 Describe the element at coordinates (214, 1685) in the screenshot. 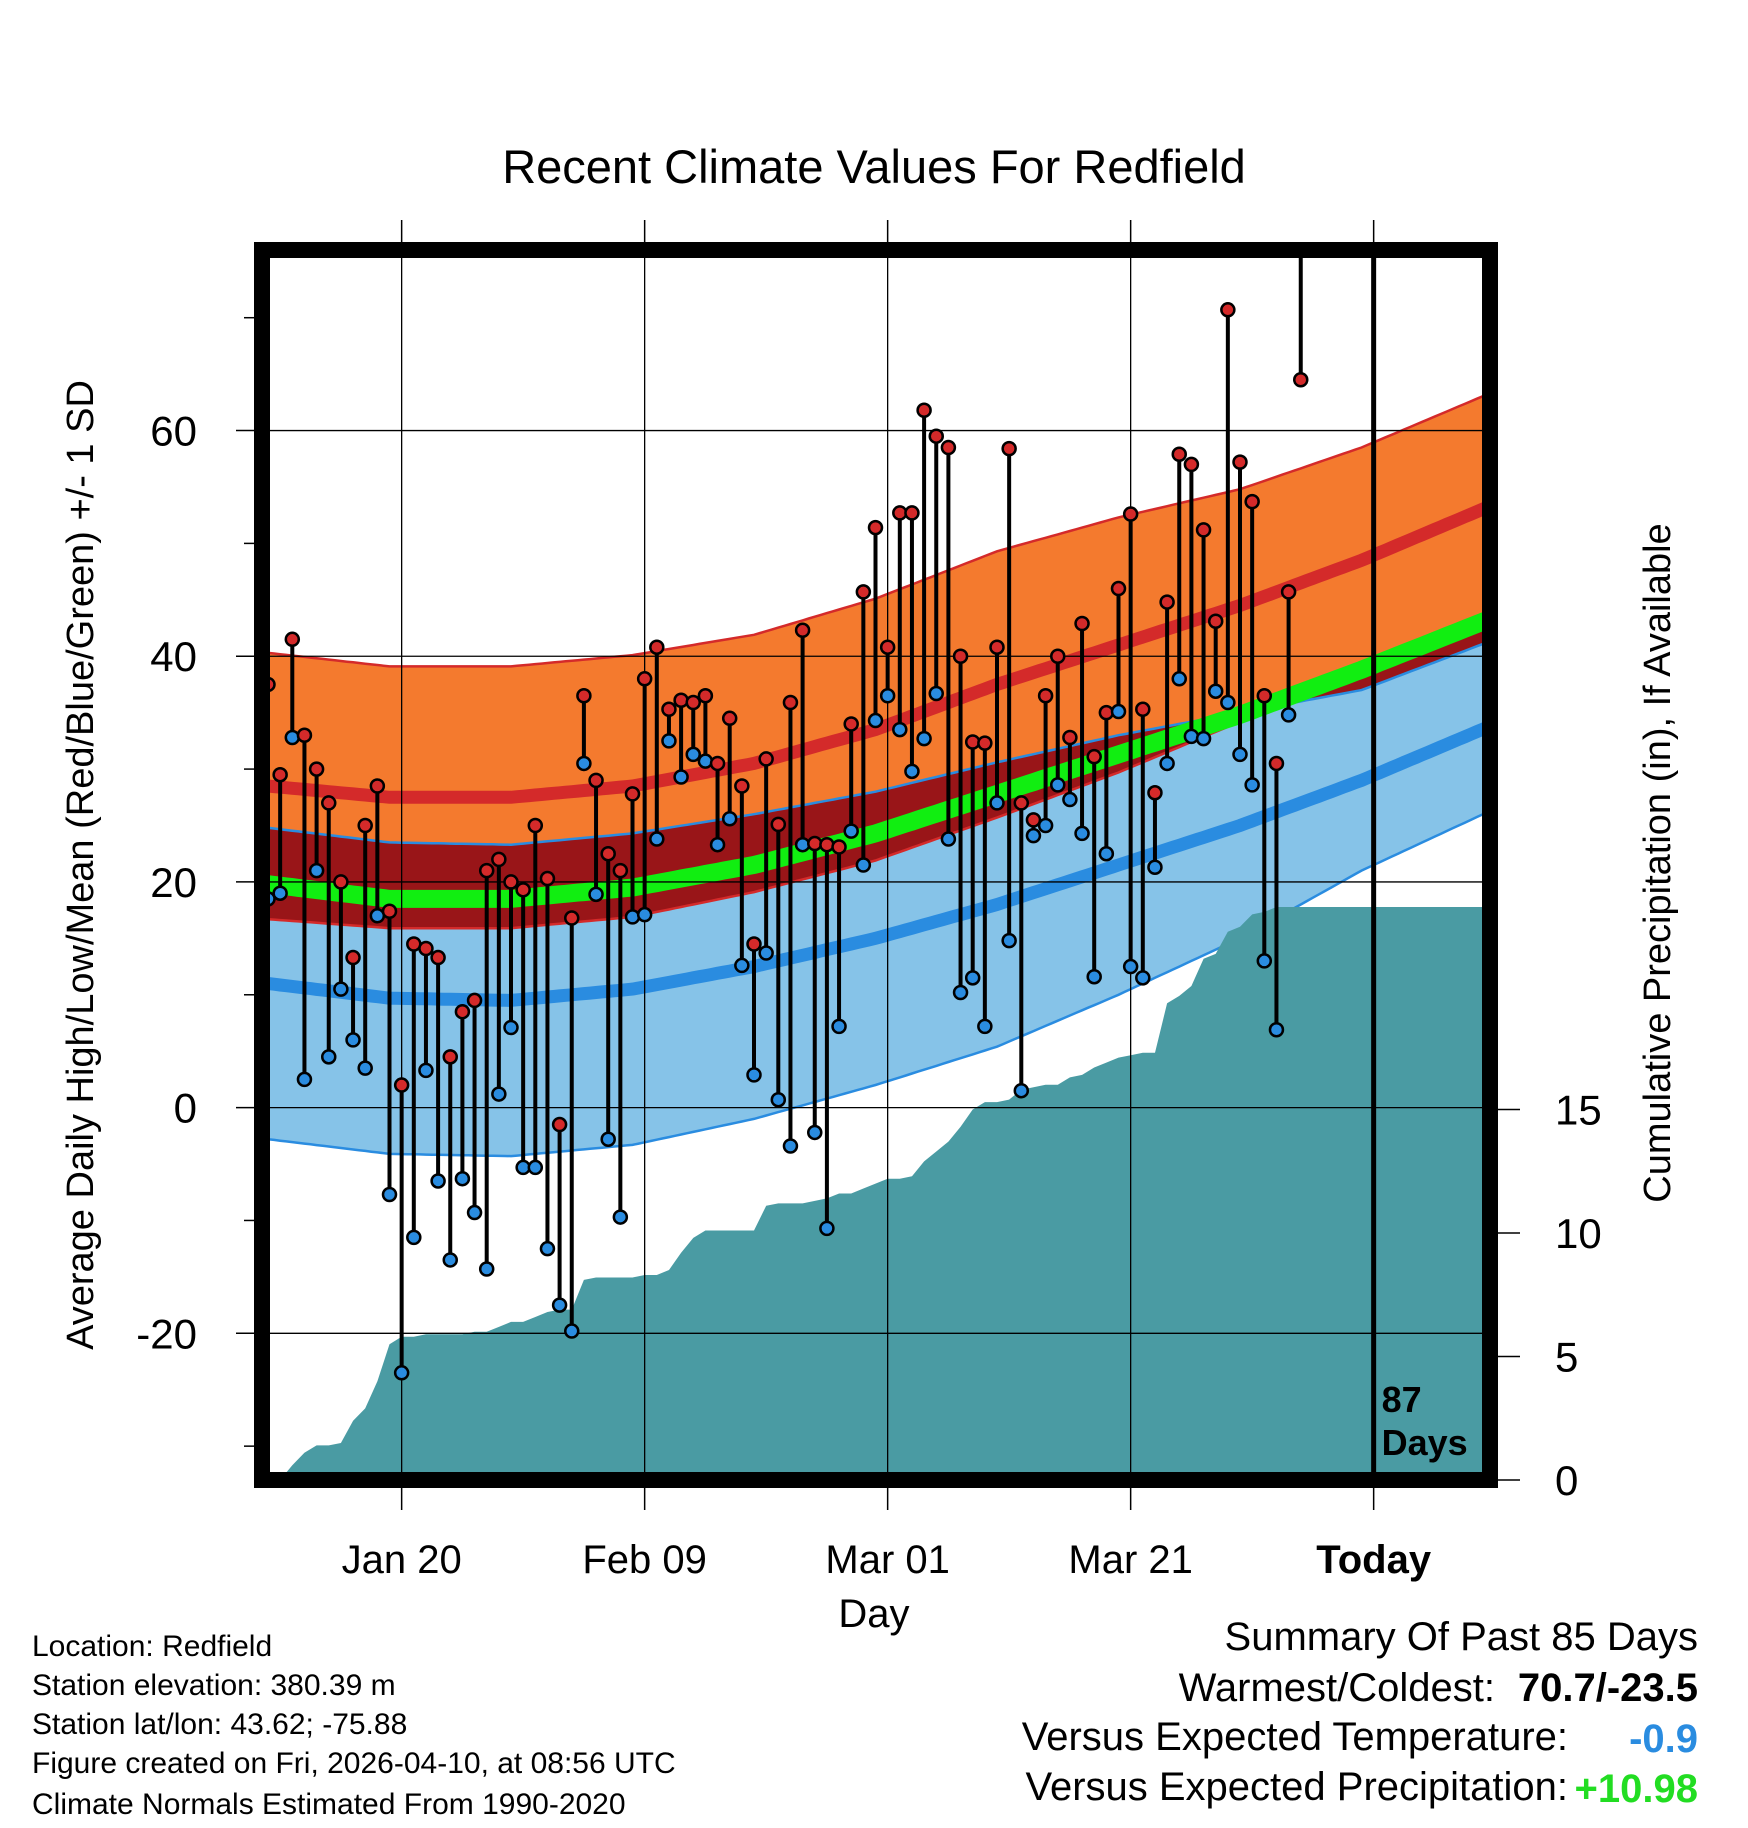

I see `elevation-text: Station elevation: 380.39 m` at that location.